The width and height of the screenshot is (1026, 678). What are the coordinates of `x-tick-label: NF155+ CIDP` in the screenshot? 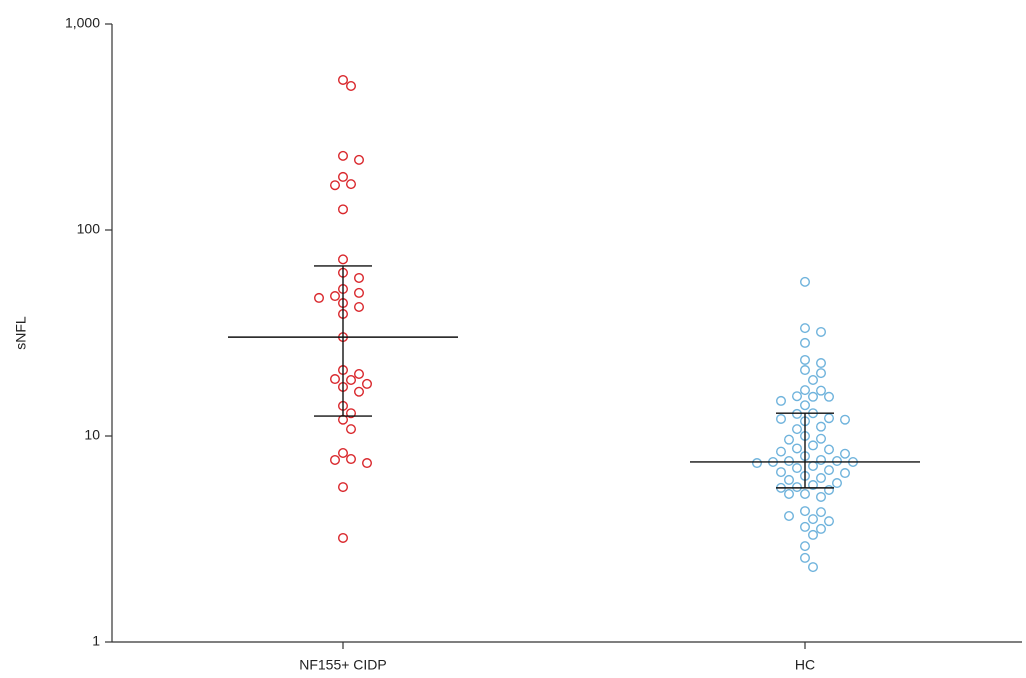 It's located at (343, 665).